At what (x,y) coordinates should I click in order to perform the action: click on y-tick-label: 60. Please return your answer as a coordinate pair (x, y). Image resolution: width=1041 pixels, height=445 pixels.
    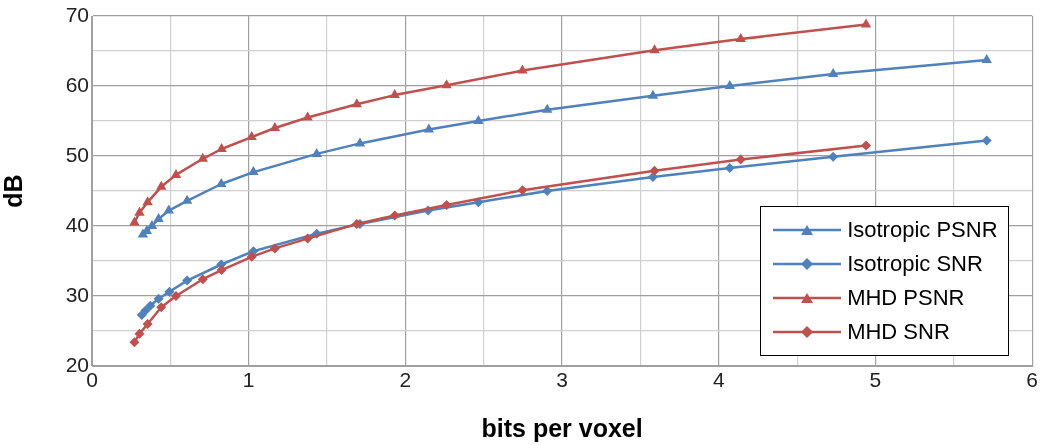
    Looking at the image, I should click on (77, 84).